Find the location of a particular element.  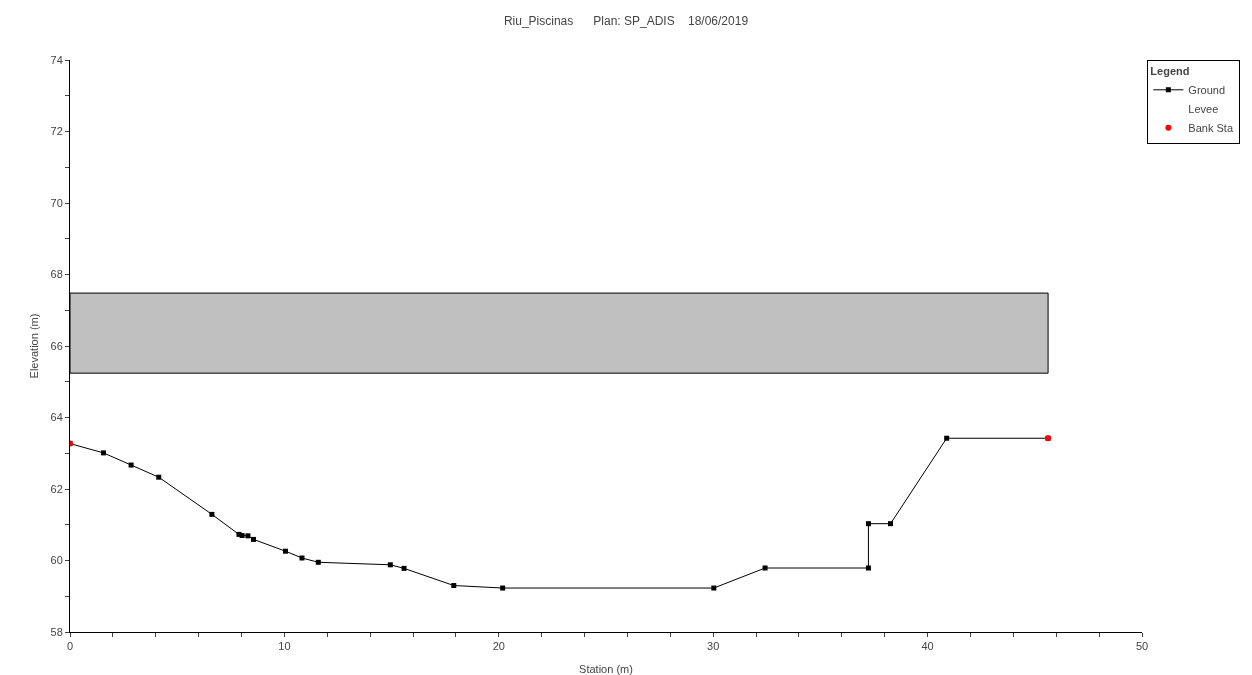

y-tick-label: 70 is located at coordinates (56, 202).